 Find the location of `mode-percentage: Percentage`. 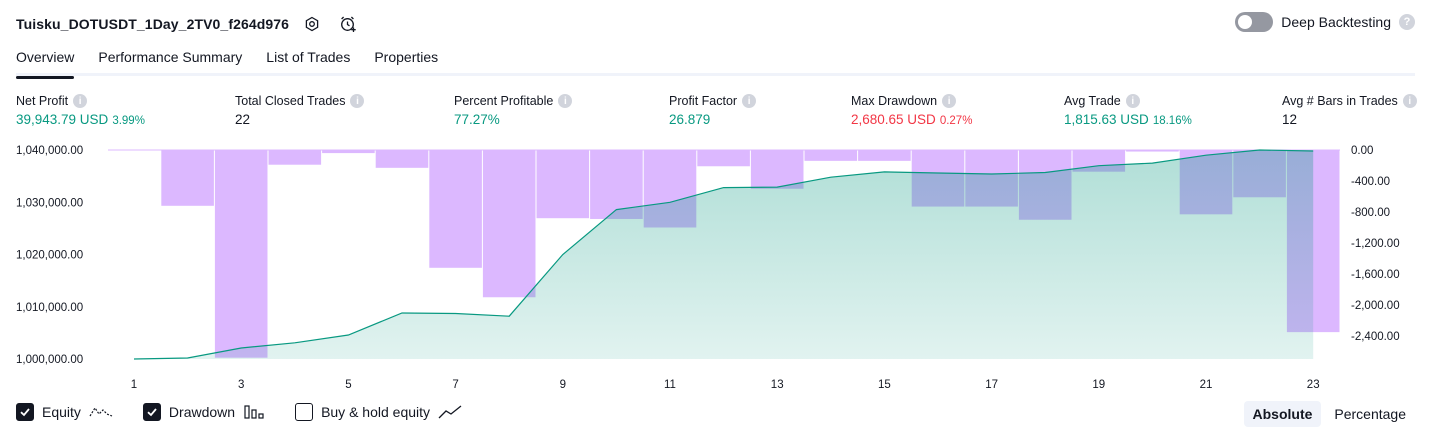

mode-percentage: Percentage is located at coordinates (1370, 414).